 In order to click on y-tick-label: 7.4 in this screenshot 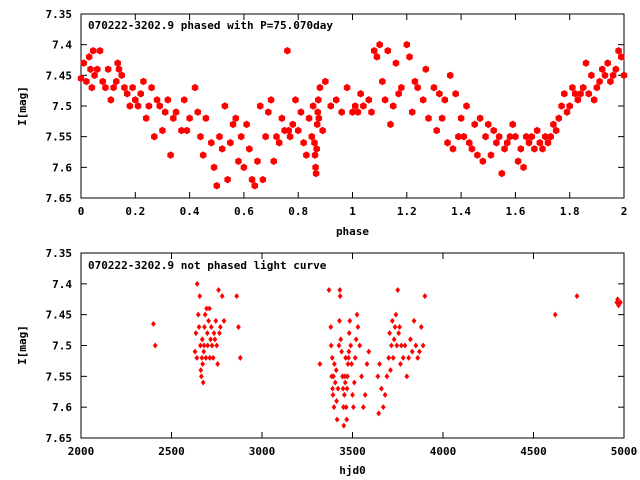, I will do `click(62, 284)`.